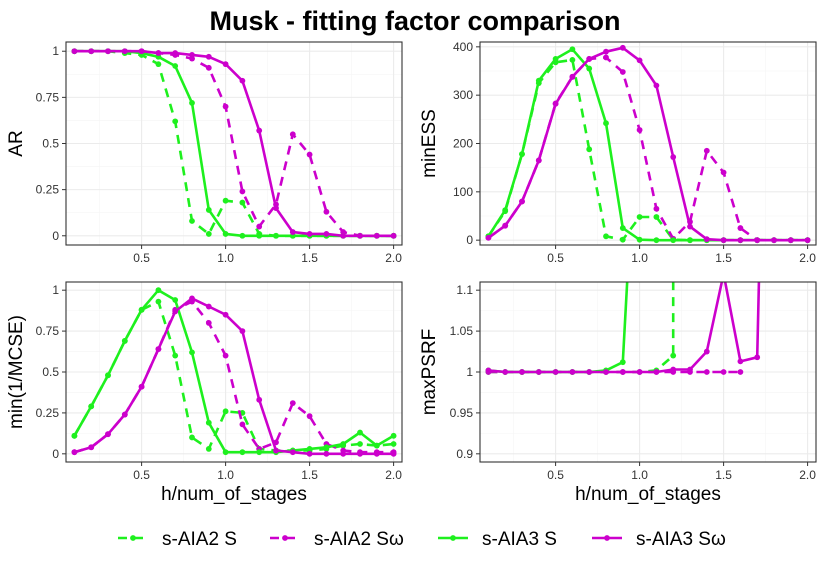  I want to click on figure-title: Musk - fitting factor comparison, so click(414, 21).